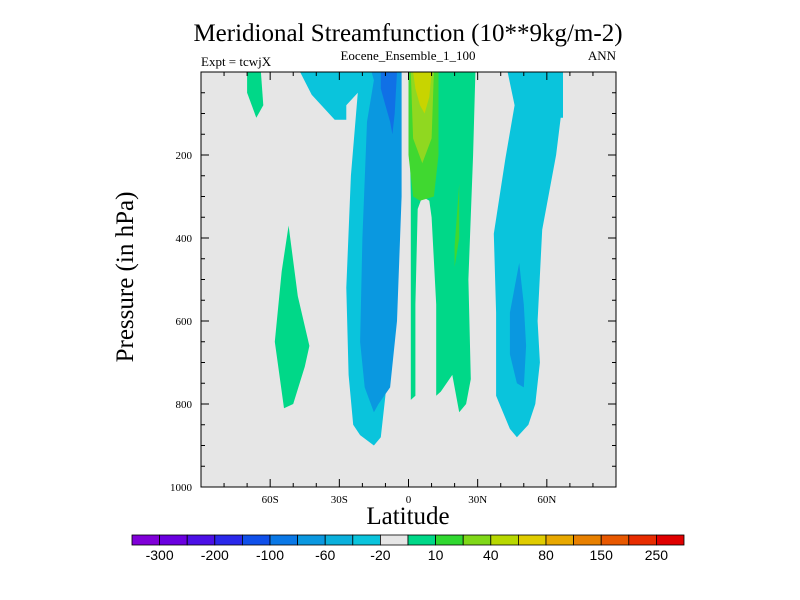 This screenshot has width=800, height=600. I want to click on right-subtitle: ANN, so click(602, 55).